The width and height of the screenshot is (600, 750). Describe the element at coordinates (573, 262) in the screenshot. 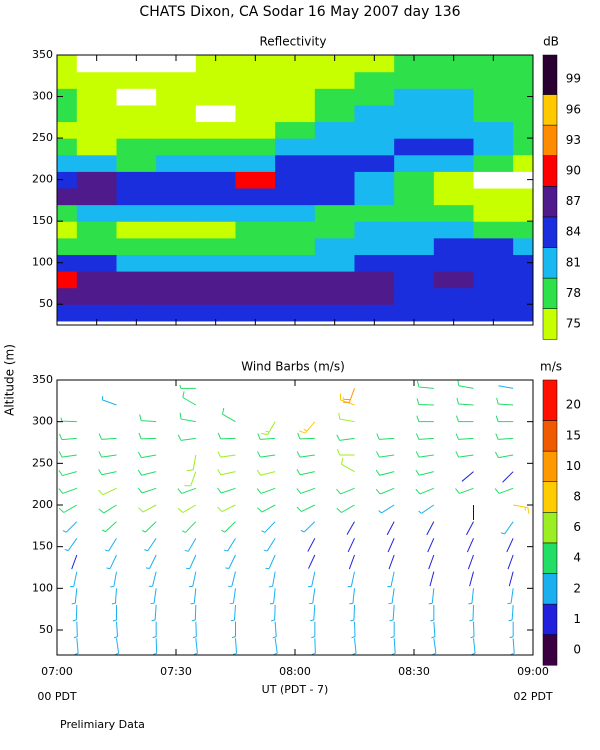

I see `colorbar-tick-label: 81` at that location.